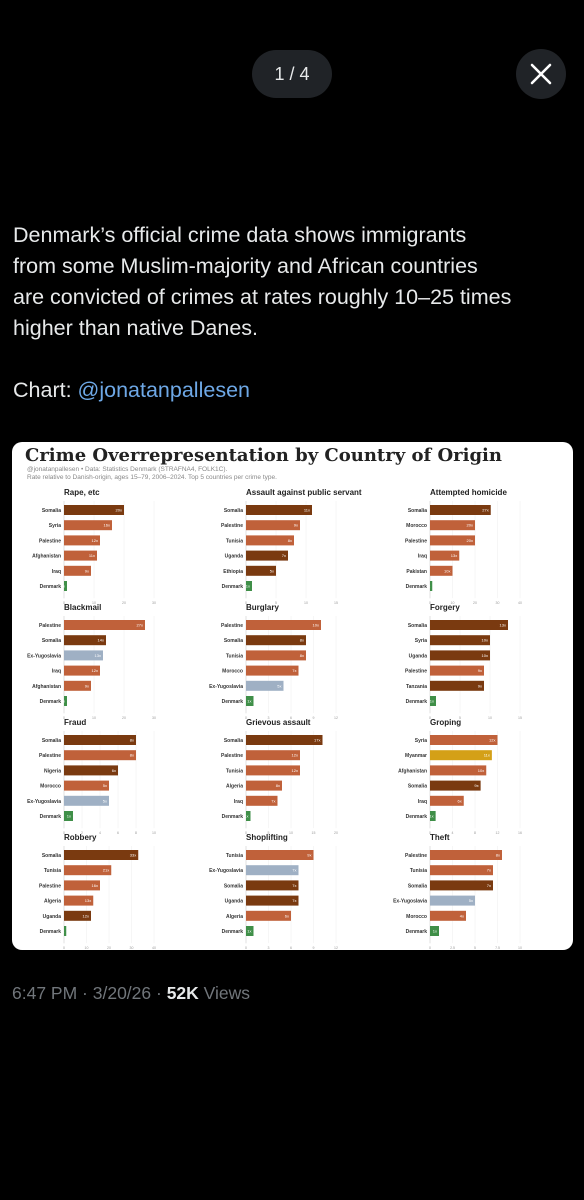  What do you see at coordinates (182, 993) in the screenshot?
I see `views-count: 52K` at bounding box center [182, 993].